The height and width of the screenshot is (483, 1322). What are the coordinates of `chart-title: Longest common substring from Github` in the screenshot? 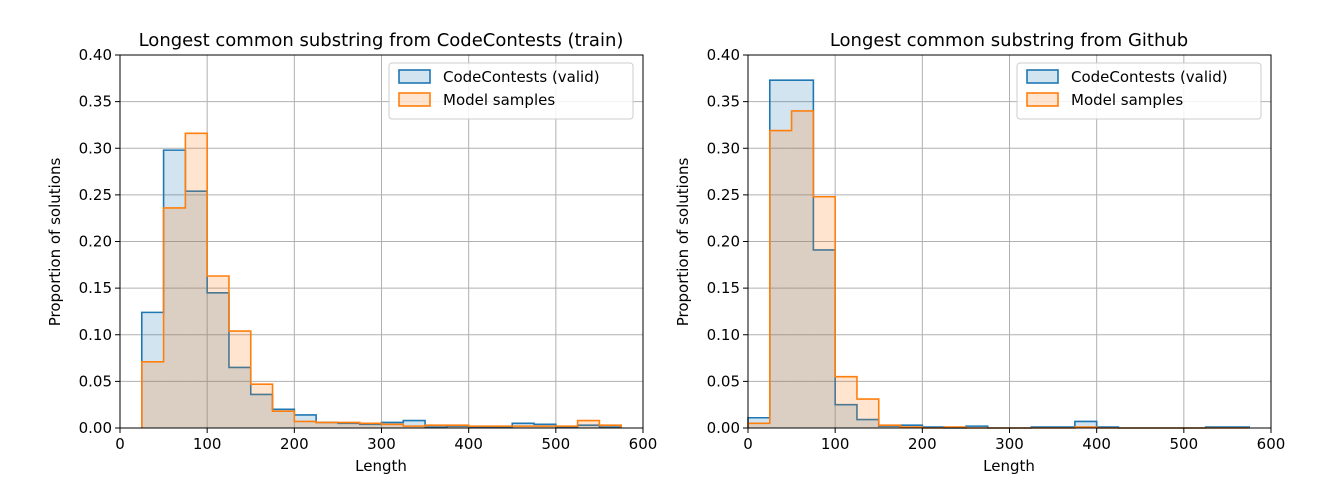 It's located at (1009, 40).